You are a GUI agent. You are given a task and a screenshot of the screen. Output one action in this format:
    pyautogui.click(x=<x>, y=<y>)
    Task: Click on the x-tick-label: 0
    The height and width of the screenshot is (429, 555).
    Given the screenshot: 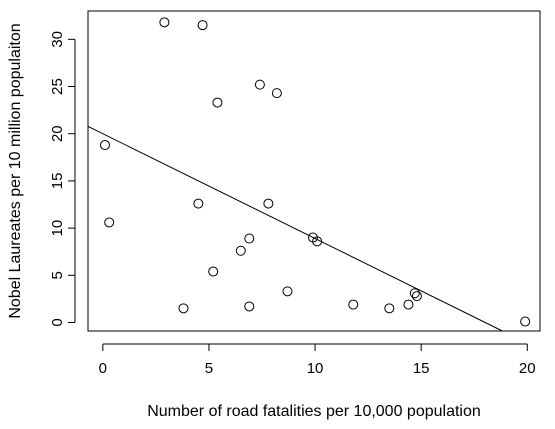 What is the action you would take?
    pyautogui.click(x=103, y=368)
    